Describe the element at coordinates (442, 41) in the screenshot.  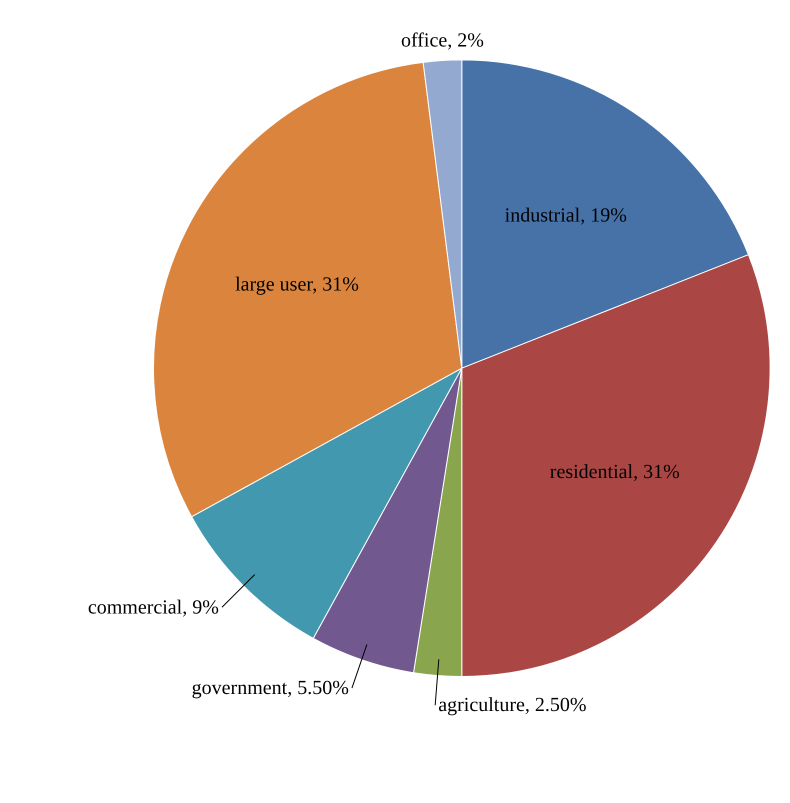
I see `slice-label: office, 2%` at that location.